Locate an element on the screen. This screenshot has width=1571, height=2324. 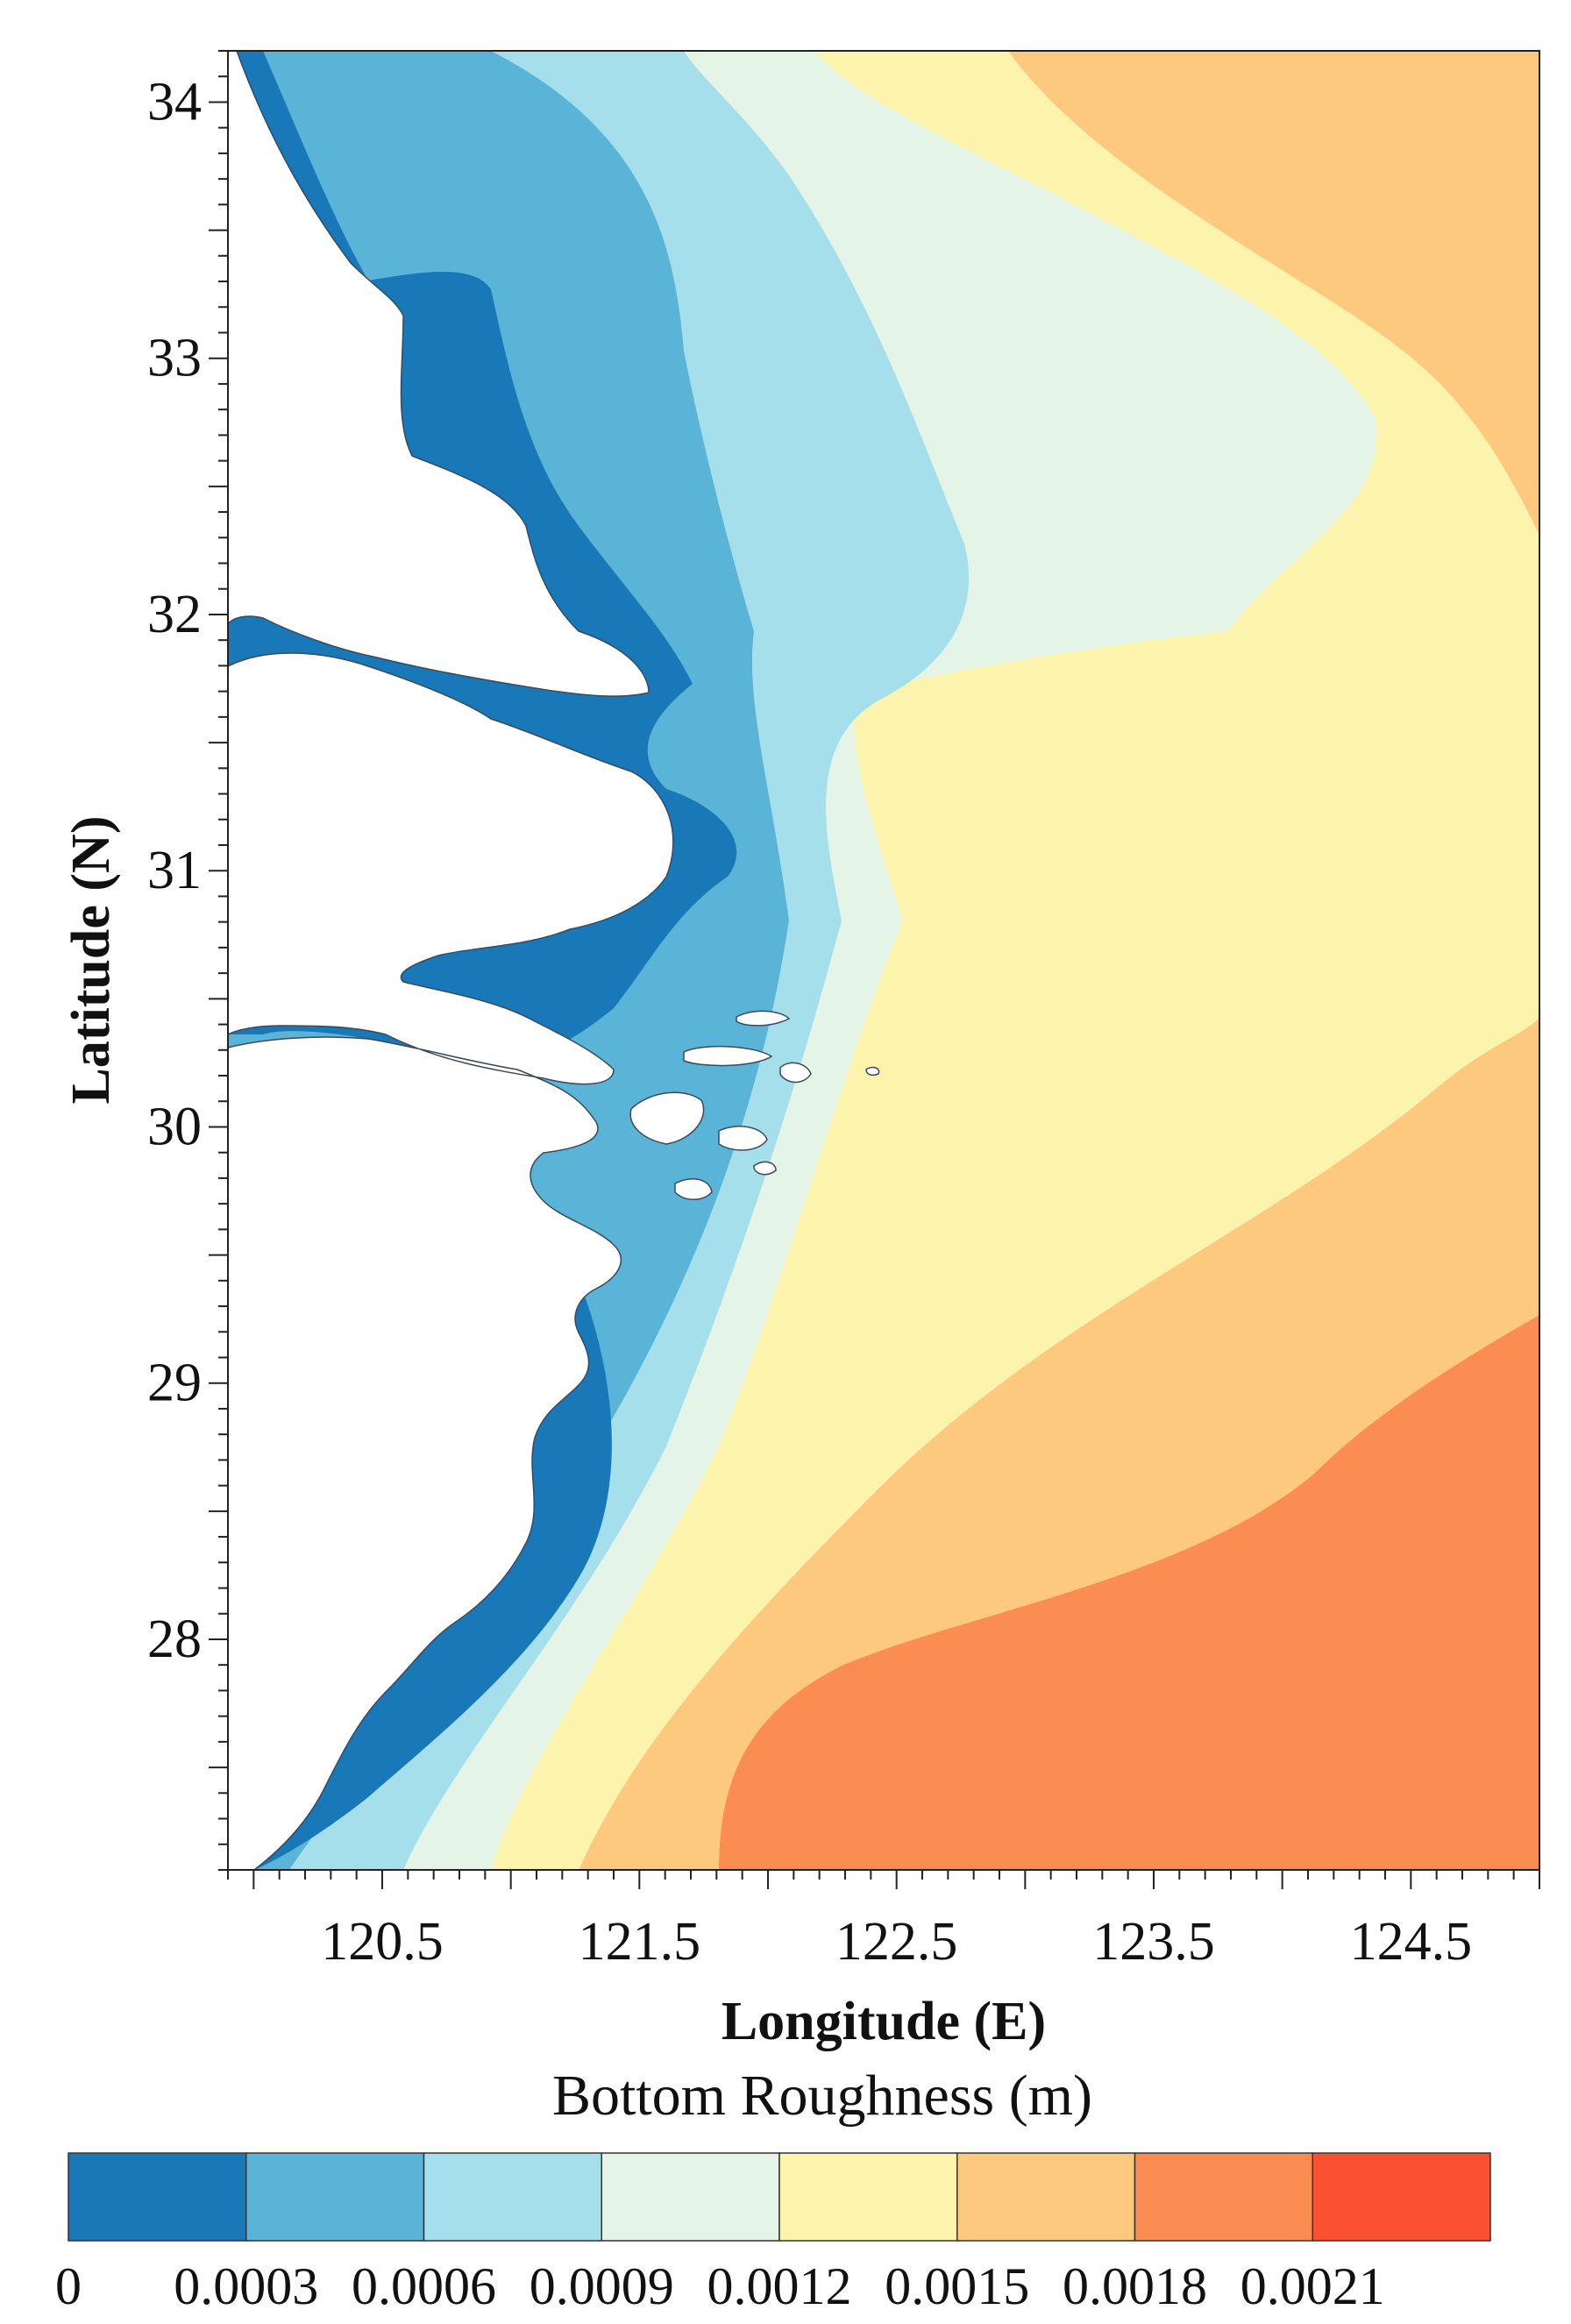
y-axis-title: Latitude (N) is located at coordinates (91, 960).